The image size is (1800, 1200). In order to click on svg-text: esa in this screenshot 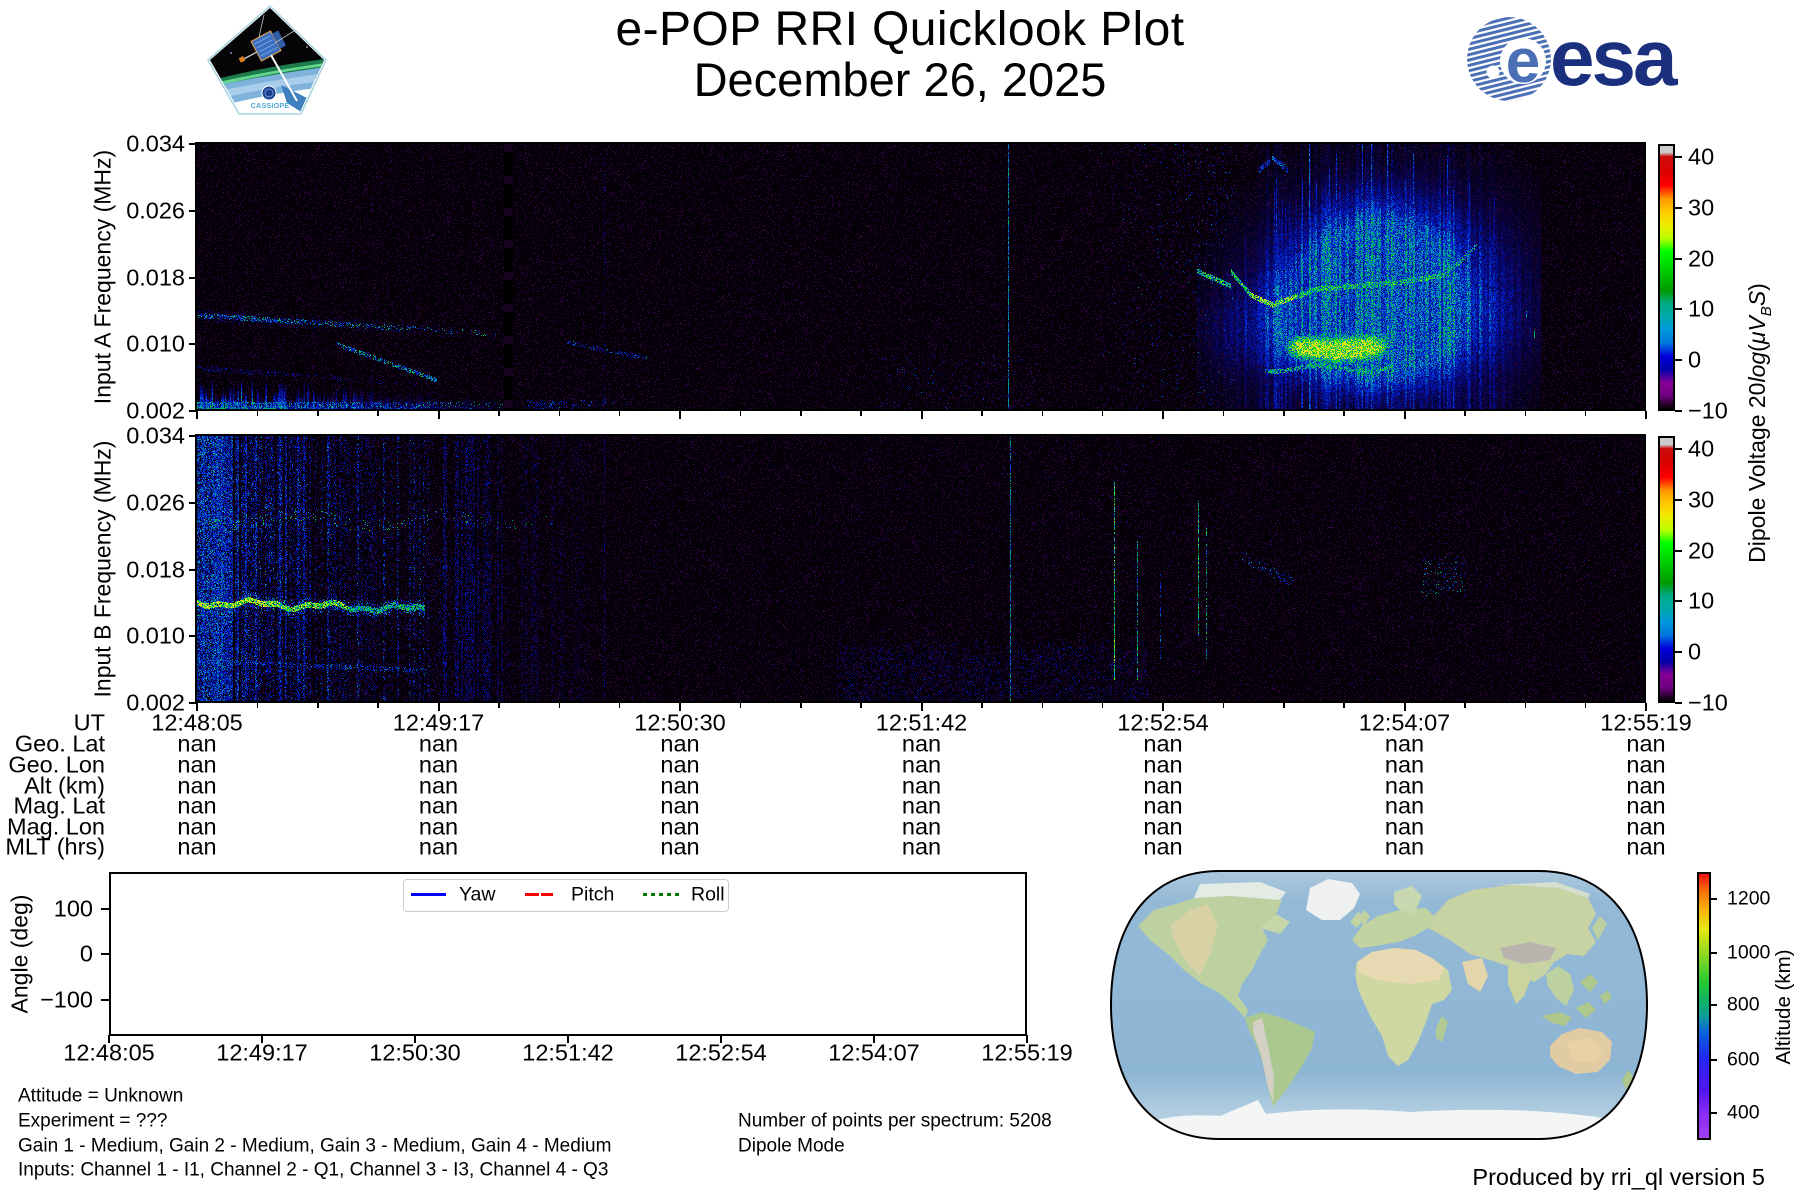, I will do `click(1614, 57)`.